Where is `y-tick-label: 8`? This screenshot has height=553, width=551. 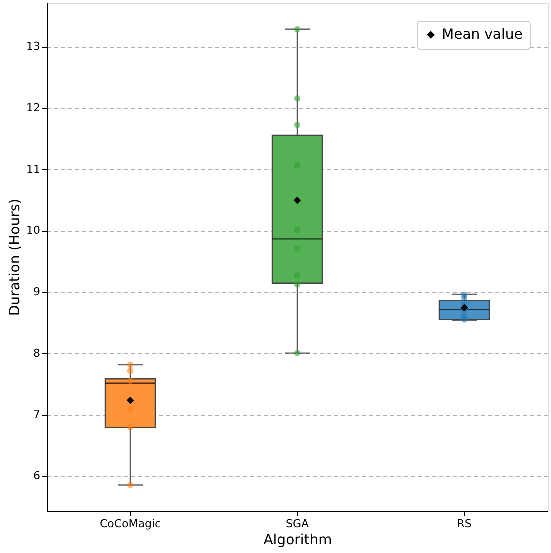
y-tick-label: 8 is located at coordinates (37, 353).